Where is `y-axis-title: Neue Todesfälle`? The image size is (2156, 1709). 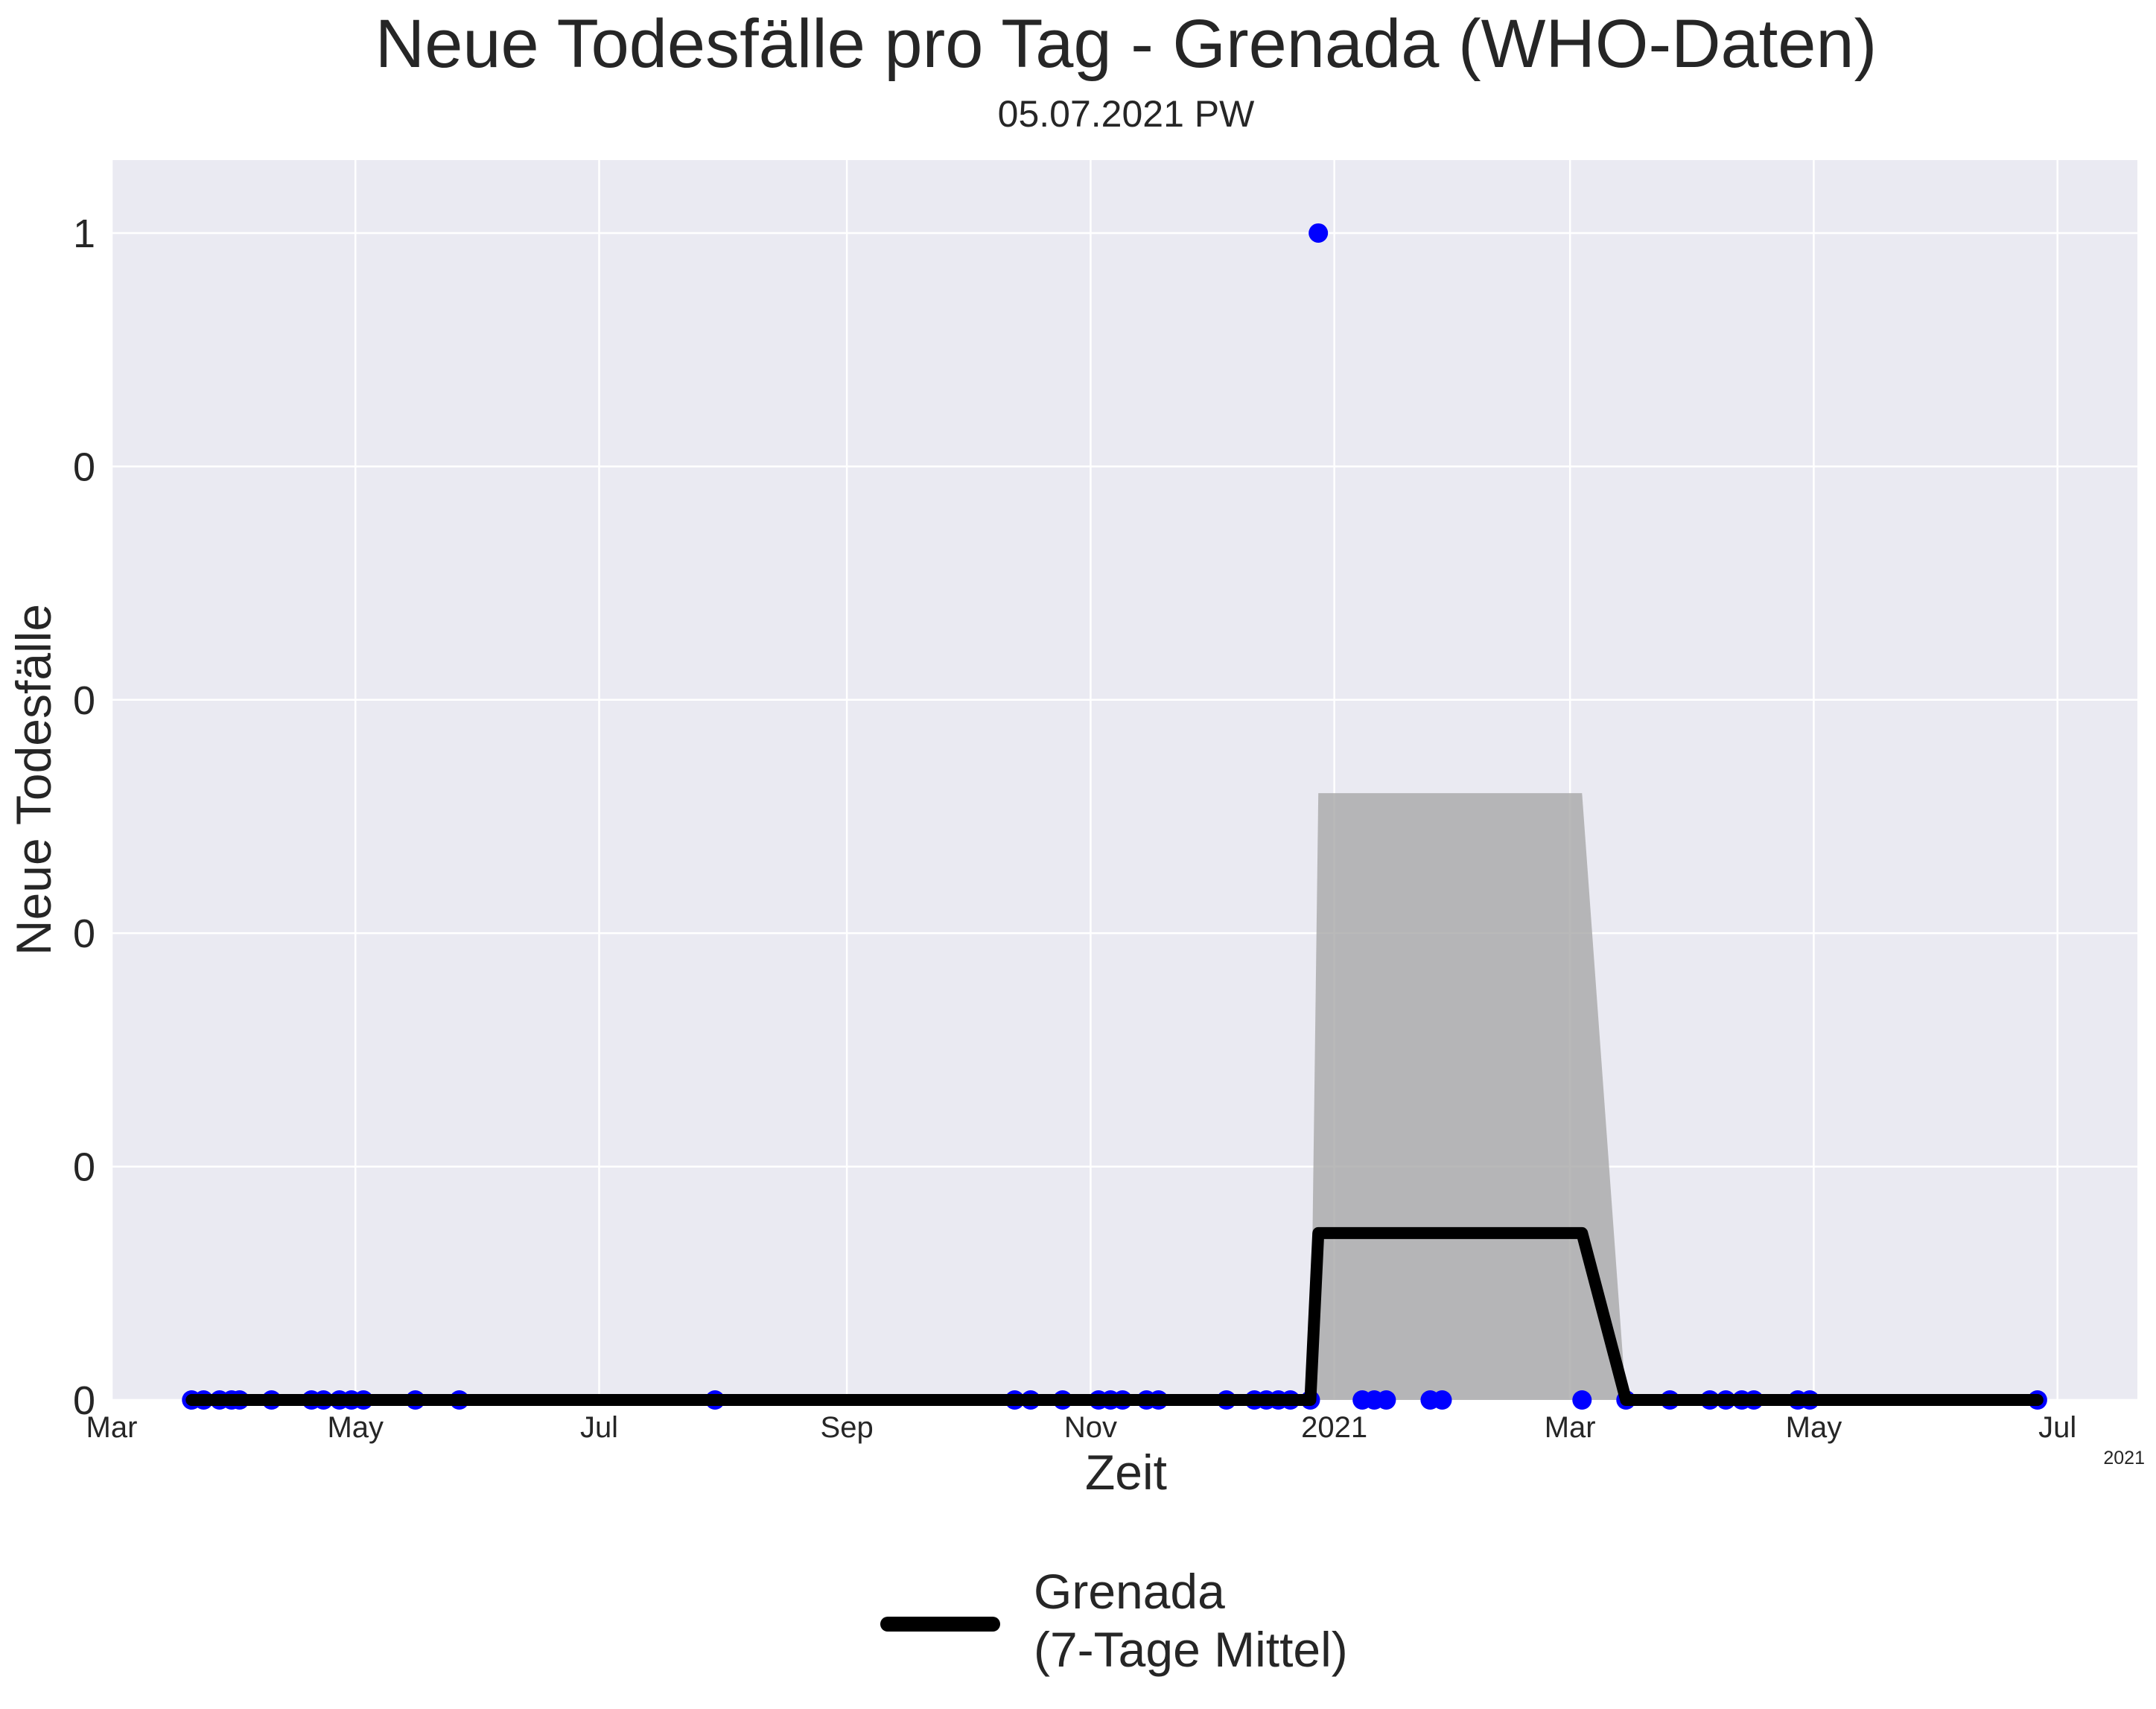 y-axis-title: Neue Todesfälle is located at coordinates (33, 779).